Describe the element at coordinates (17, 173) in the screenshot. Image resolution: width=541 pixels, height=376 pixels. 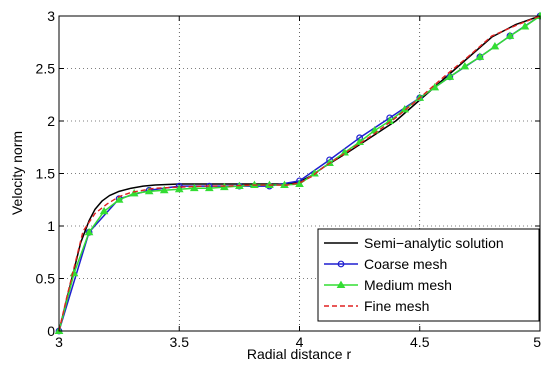
I see `y-axis-label: Velocity norm` at that location.